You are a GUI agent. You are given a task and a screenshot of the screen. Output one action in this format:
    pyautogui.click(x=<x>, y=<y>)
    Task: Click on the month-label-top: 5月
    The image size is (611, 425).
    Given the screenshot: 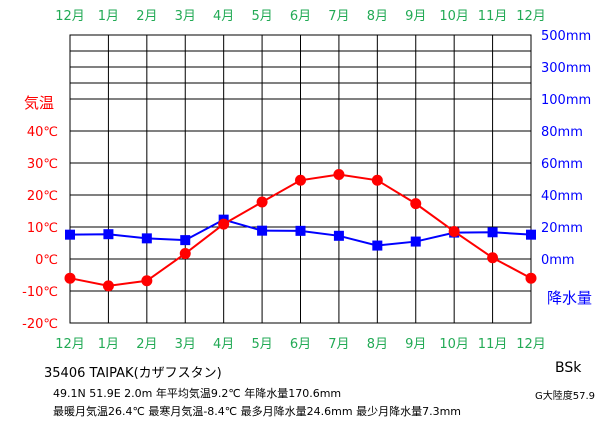 What is the action you would take?
    pyautogui.click(x=261, y=16)
    